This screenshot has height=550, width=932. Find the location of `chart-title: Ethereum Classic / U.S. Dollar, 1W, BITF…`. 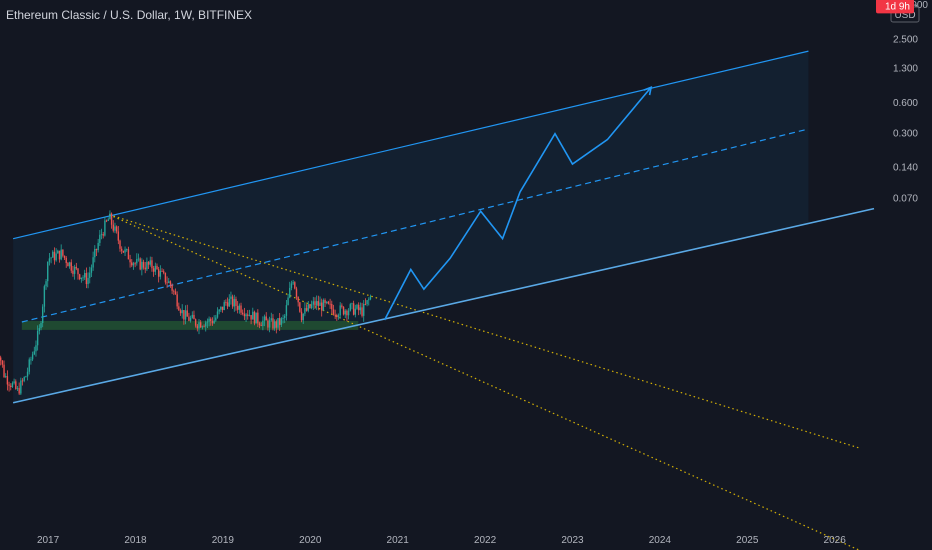

chart-title: Ethereum Classic / U.S. Dollar, 1W, BITF… is located at coordinates (129, 15).